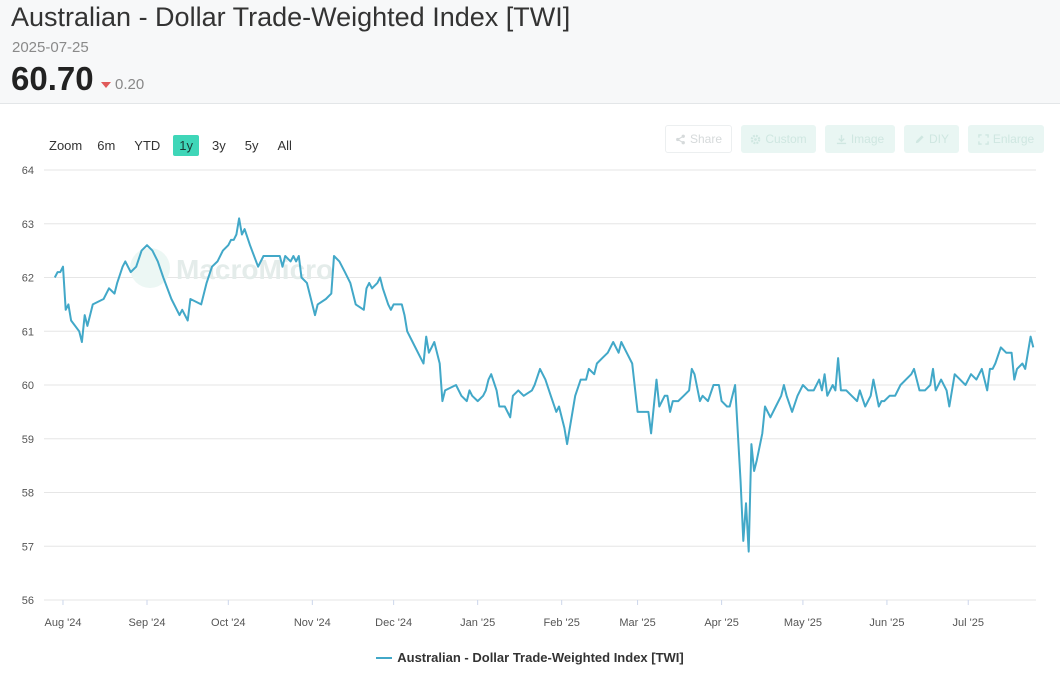 The width and height of the screenshot is (1060, 681). I want to click on zoom-all-button: All, so click(284, 145).